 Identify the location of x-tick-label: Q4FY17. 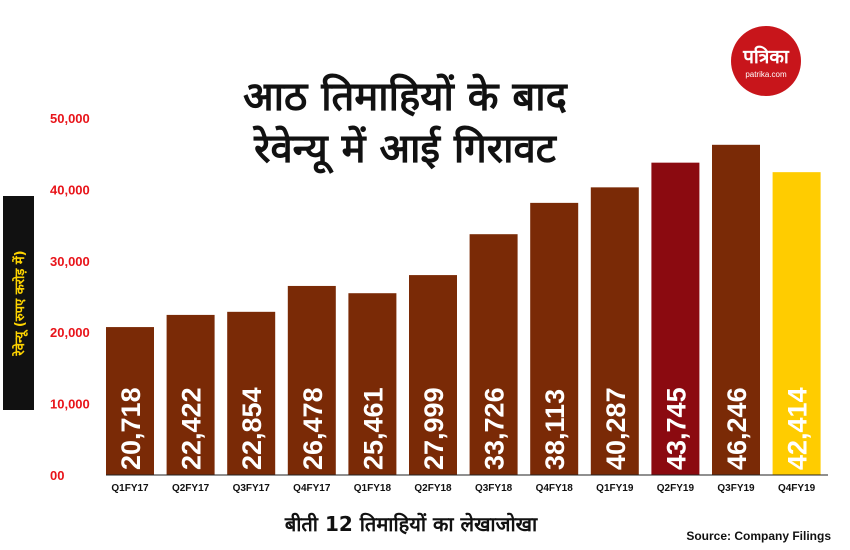
(312, 488).